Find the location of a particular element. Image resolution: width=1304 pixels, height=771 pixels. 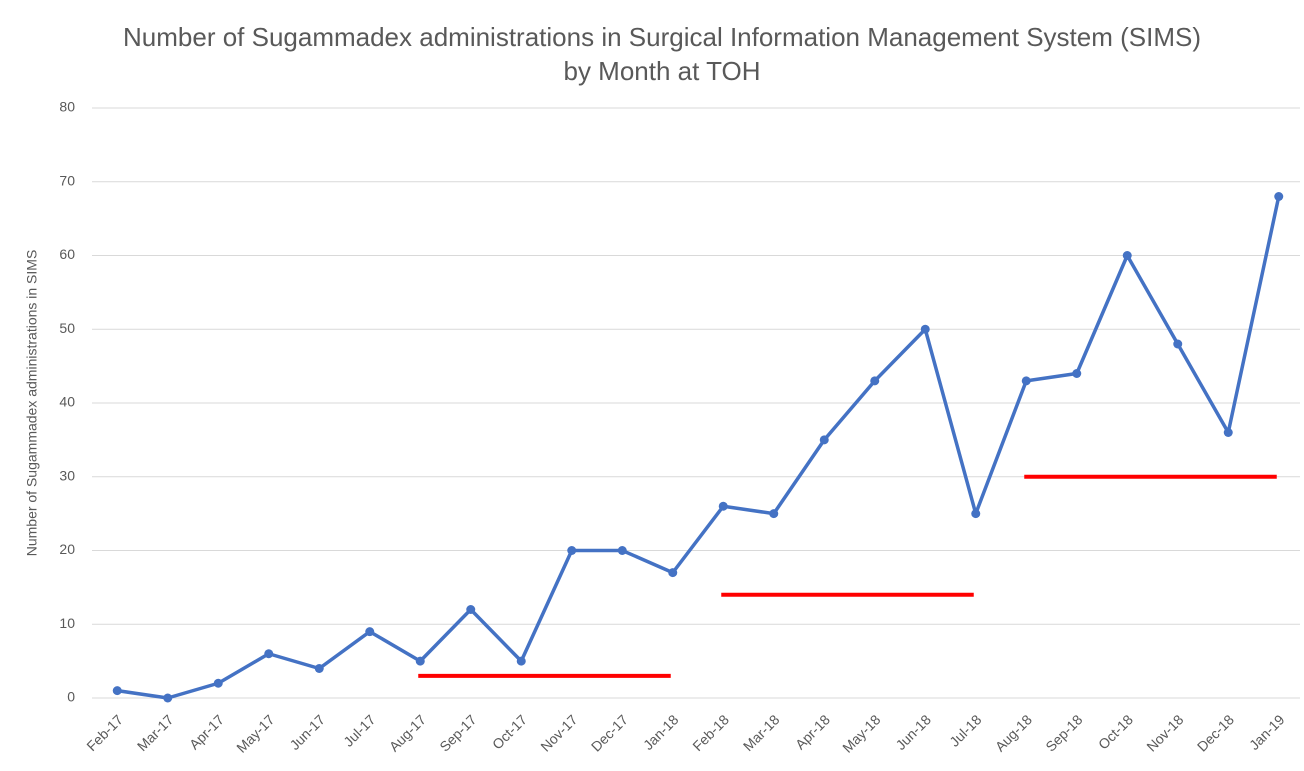

y-tick-label: 10 is located at coordinates (67, 623).